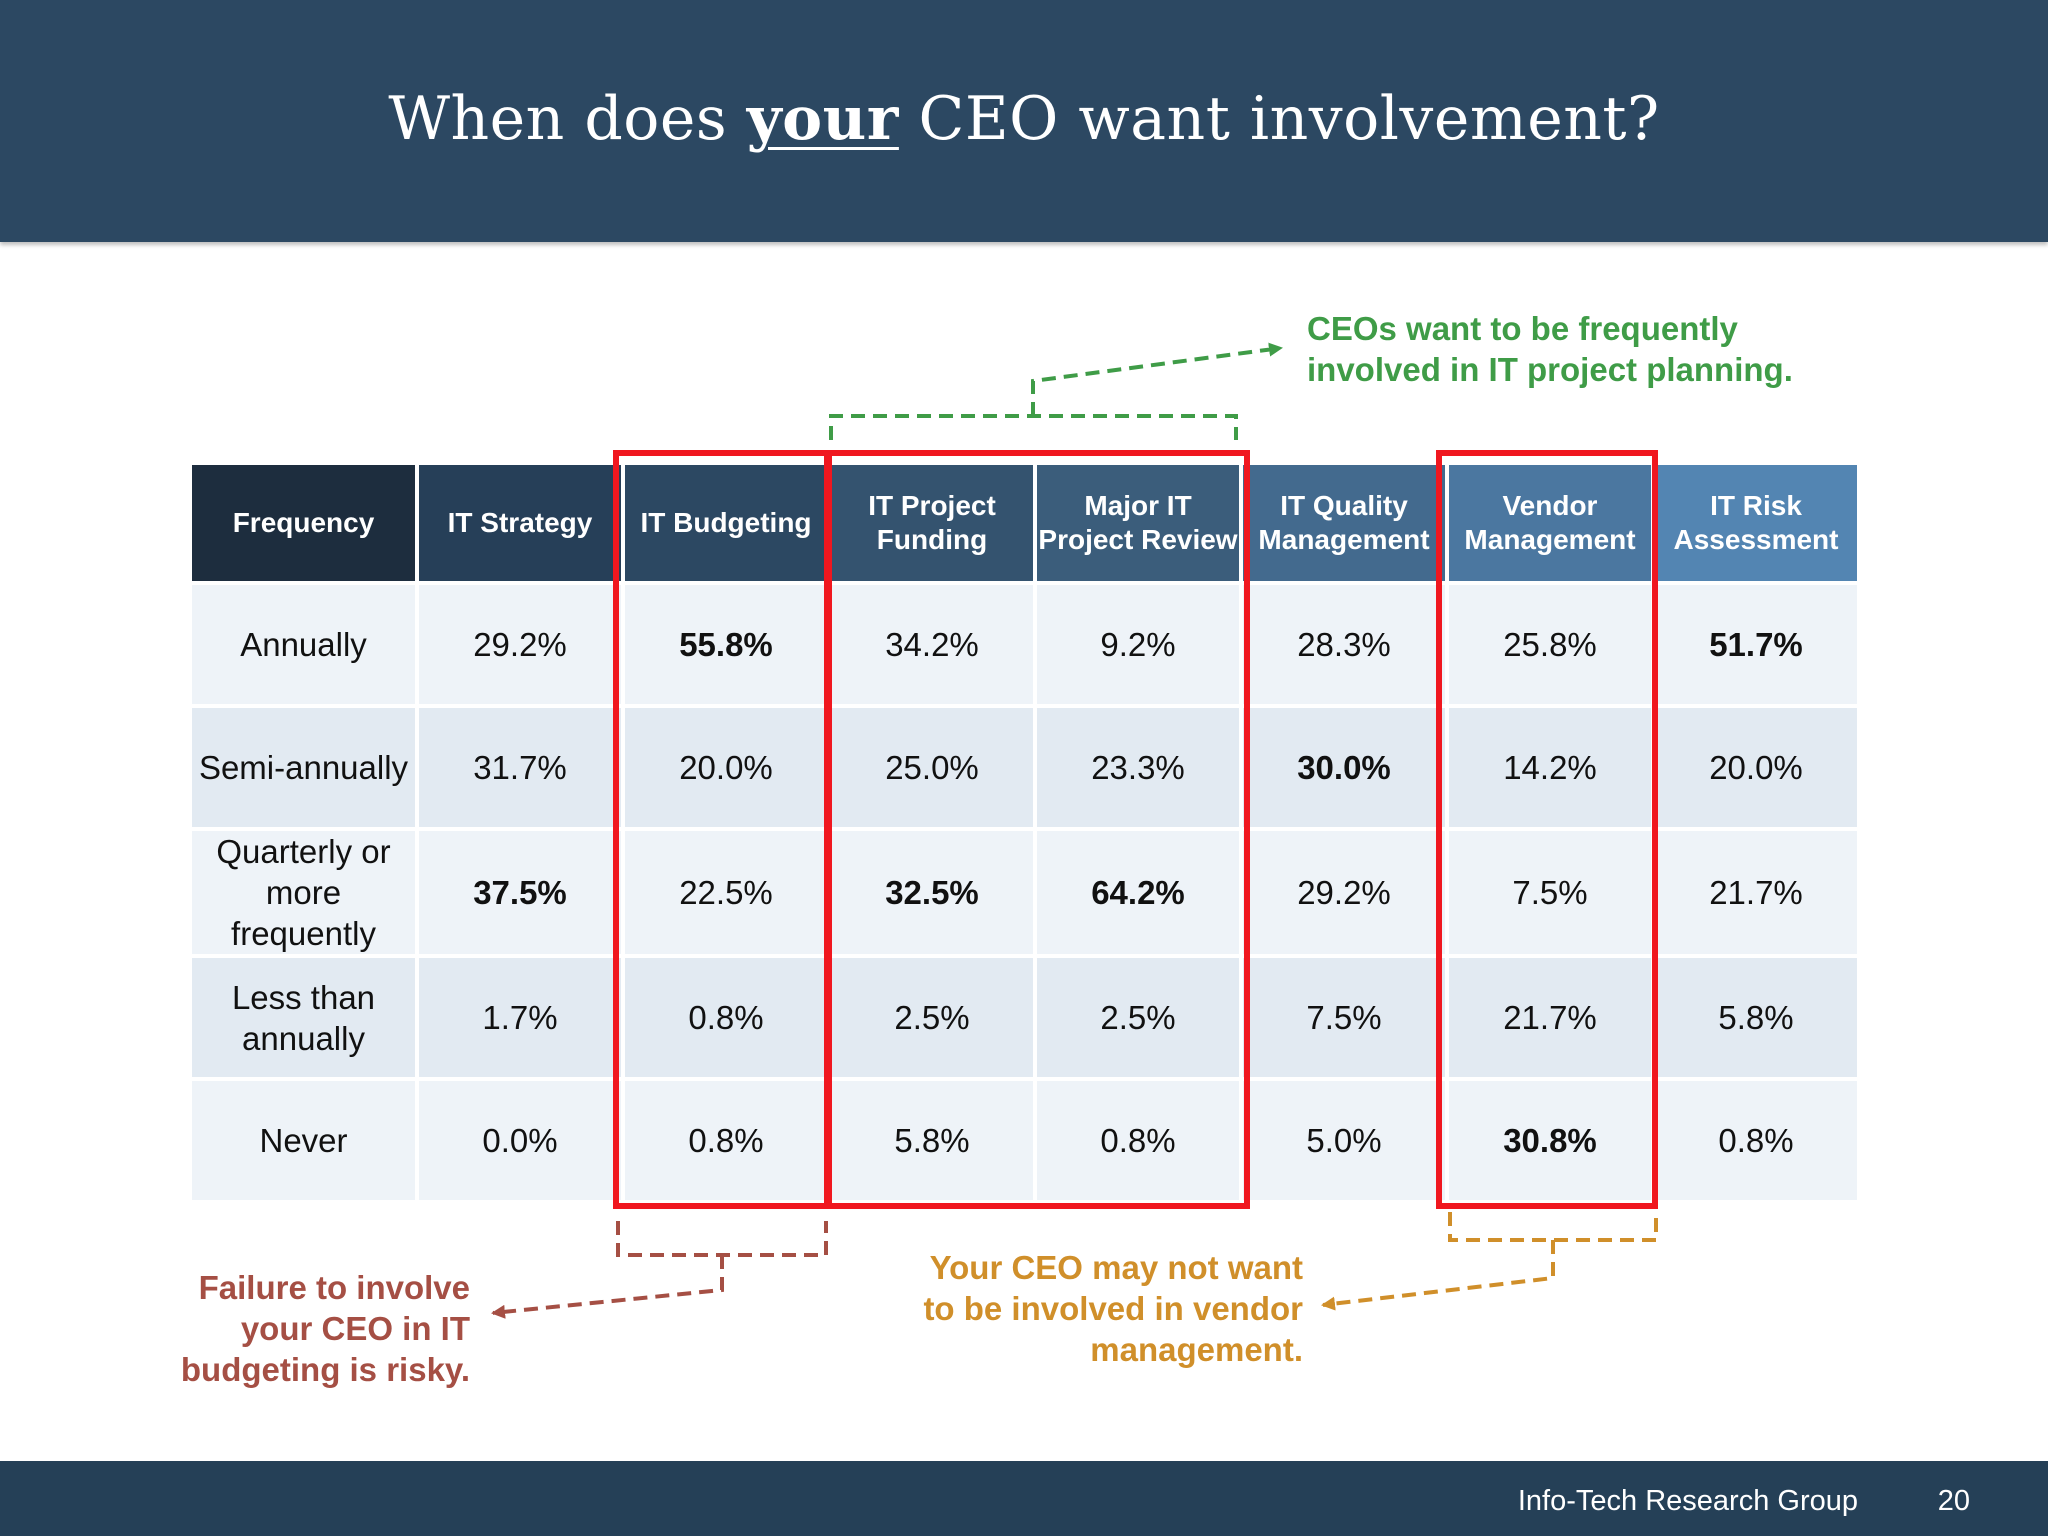 The image size is (2048, 1536). I want to click on title-suffix: CEO want involvement?, so click(1279, 119).